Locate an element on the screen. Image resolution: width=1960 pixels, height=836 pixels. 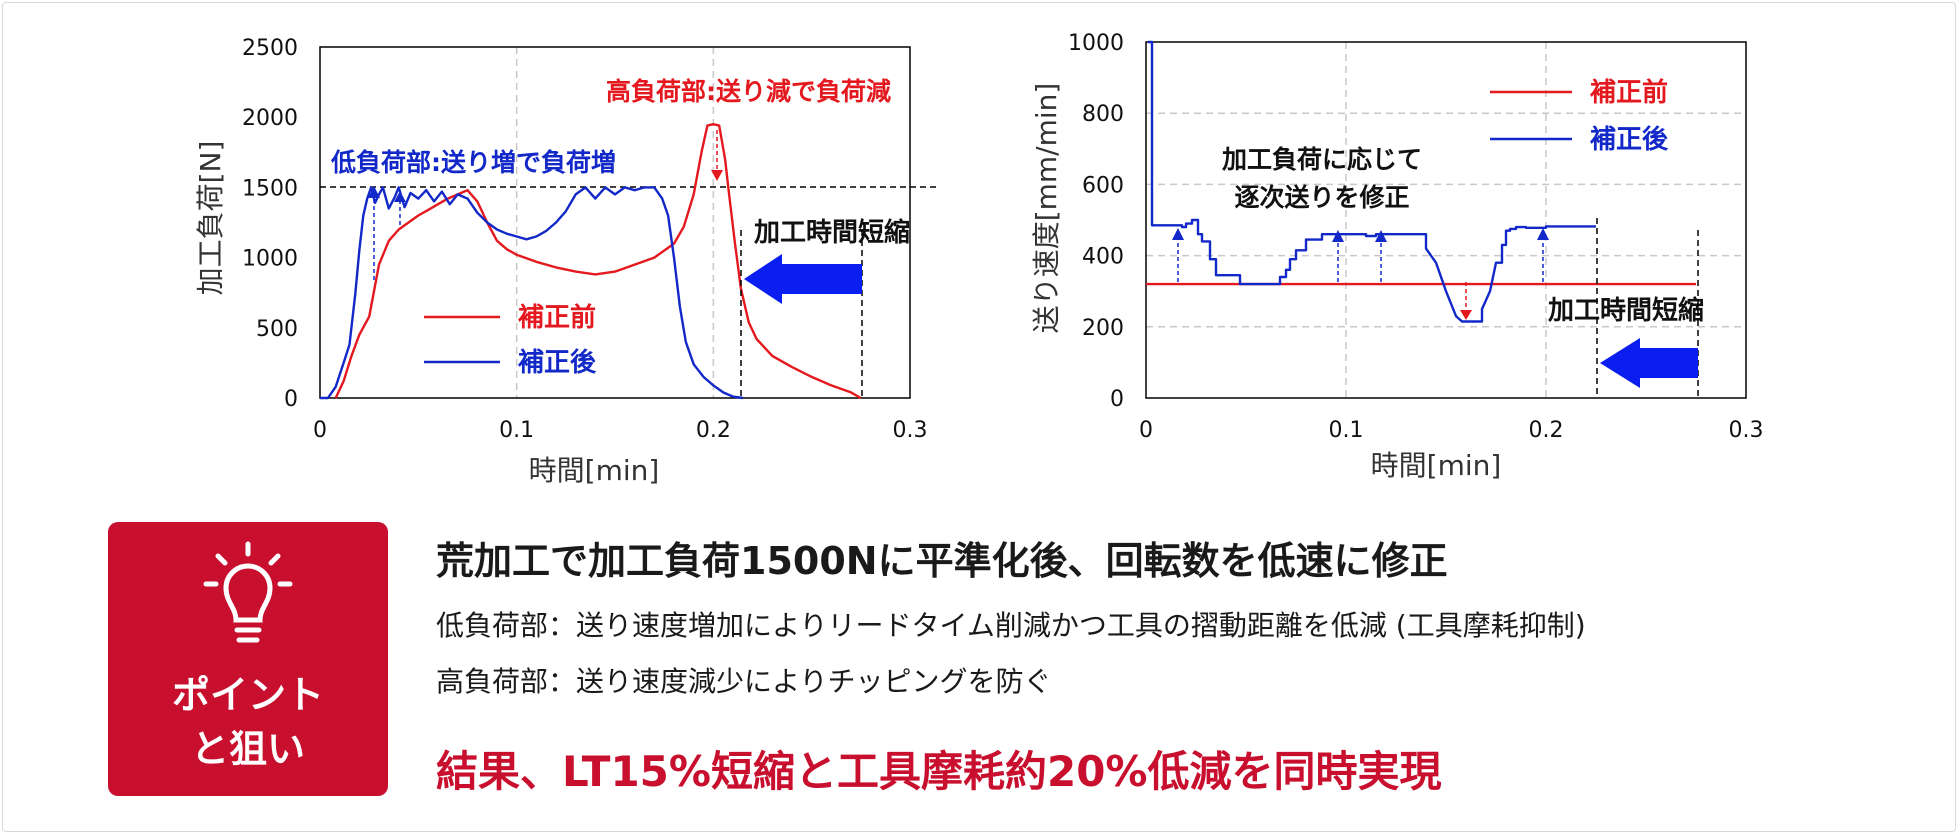
c1-plot-area is located at coordinates (615, 222).